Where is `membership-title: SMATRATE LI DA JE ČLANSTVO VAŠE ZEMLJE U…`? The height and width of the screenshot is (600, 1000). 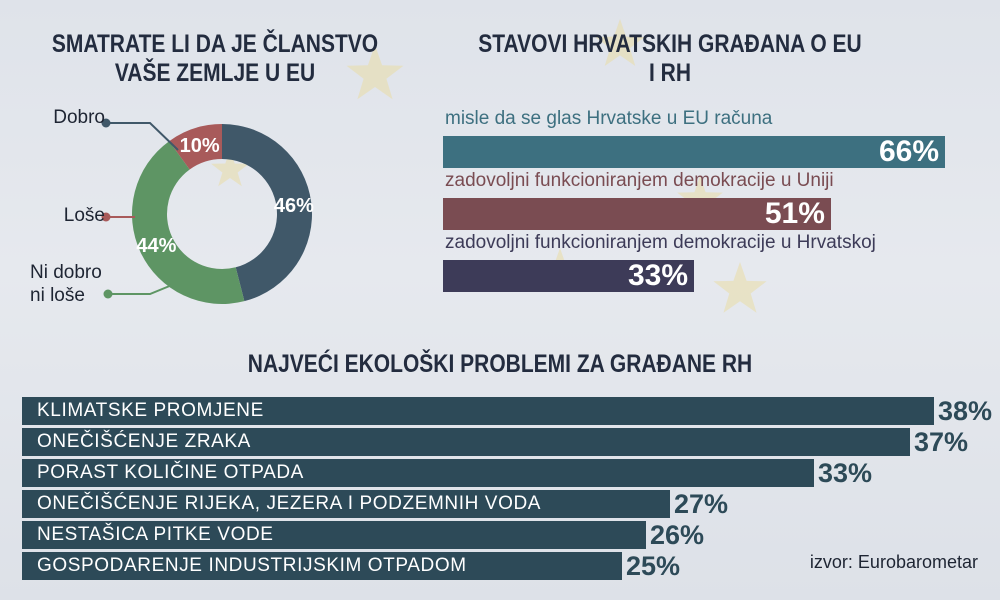
membership-title: SMATRATE LI DA JE ČLANSTVO VAŠE ZEMLJE U… is located at coordinates (215, 58).